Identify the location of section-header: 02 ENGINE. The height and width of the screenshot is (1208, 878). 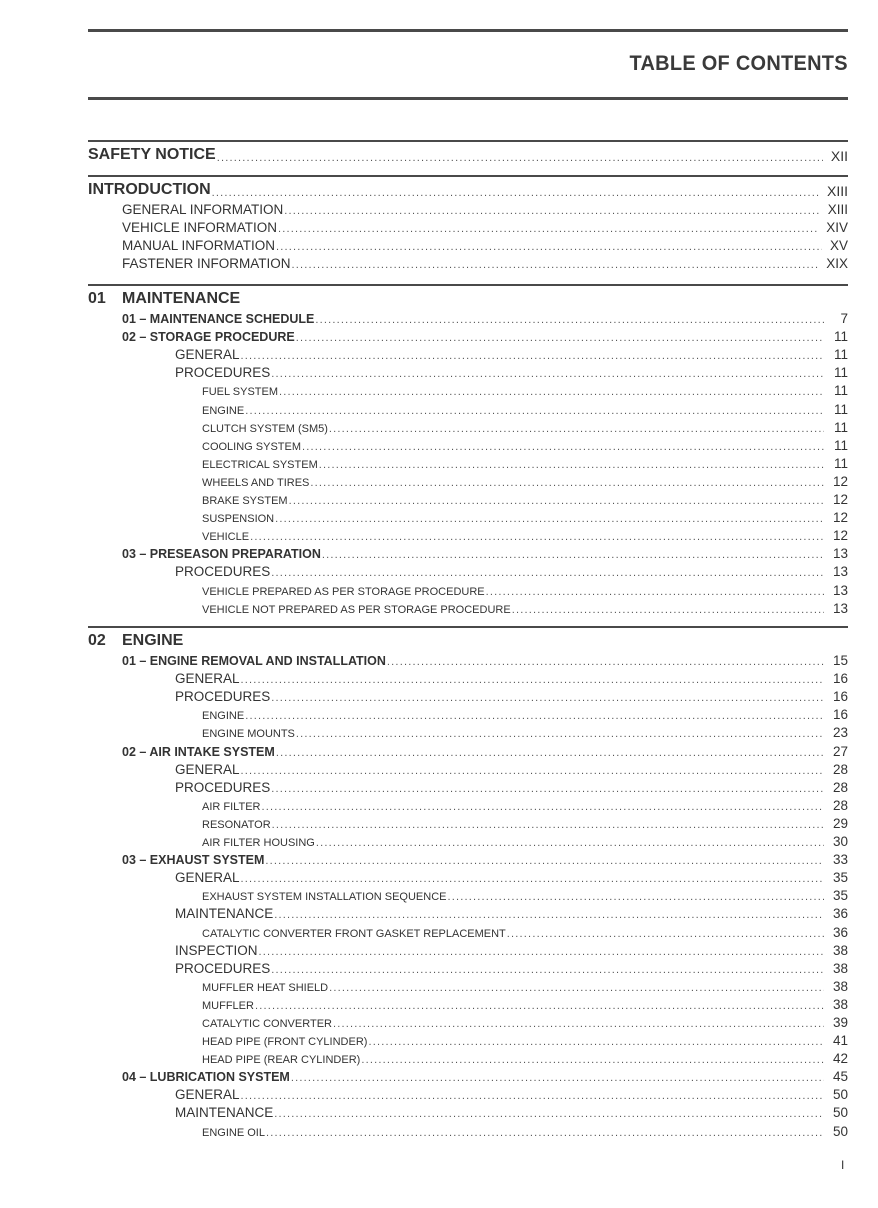
(468, 640).